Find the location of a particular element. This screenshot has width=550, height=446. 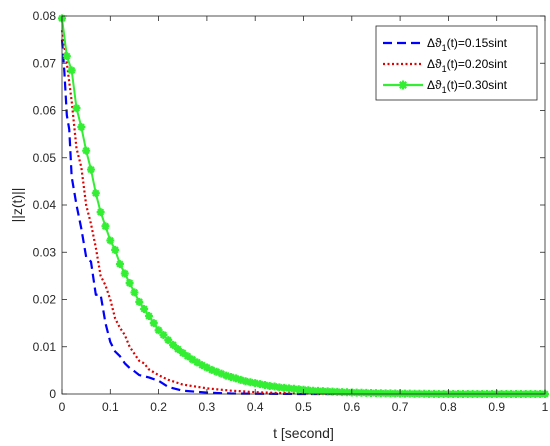

y-axis-label: ||z(t)|| is located at coordinates (17, 205).